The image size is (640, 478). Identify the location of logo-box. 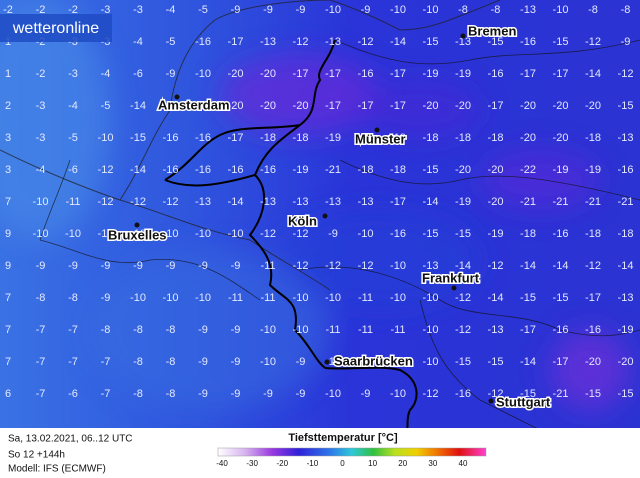
(56, 28).